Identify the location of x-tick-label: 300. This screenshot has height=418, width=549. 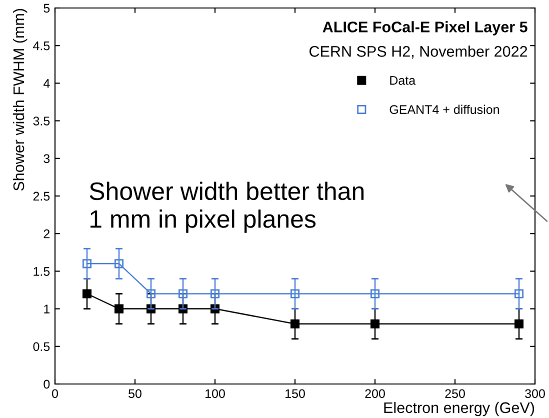
(535, 393).